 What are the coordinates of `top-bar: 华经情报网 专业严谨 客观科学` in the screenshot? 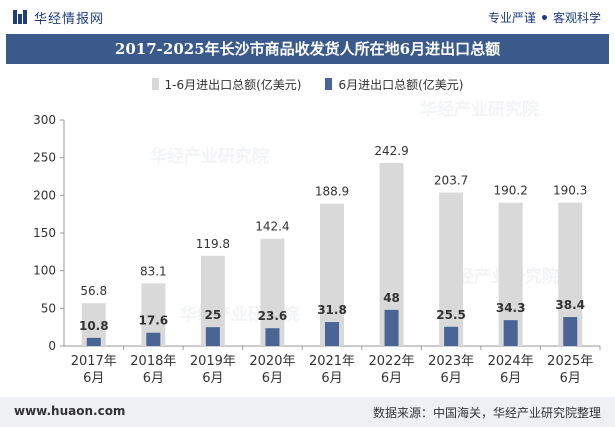 It's located at (307, 17).